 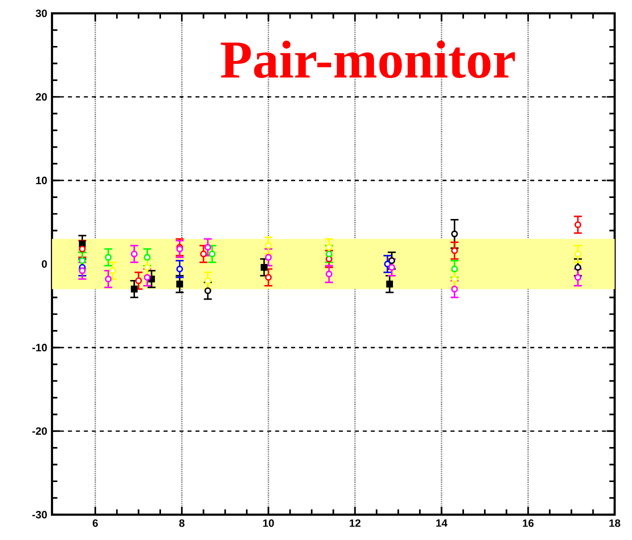 I want to click on y-tick-label: 20, so click(x=41, y=97).